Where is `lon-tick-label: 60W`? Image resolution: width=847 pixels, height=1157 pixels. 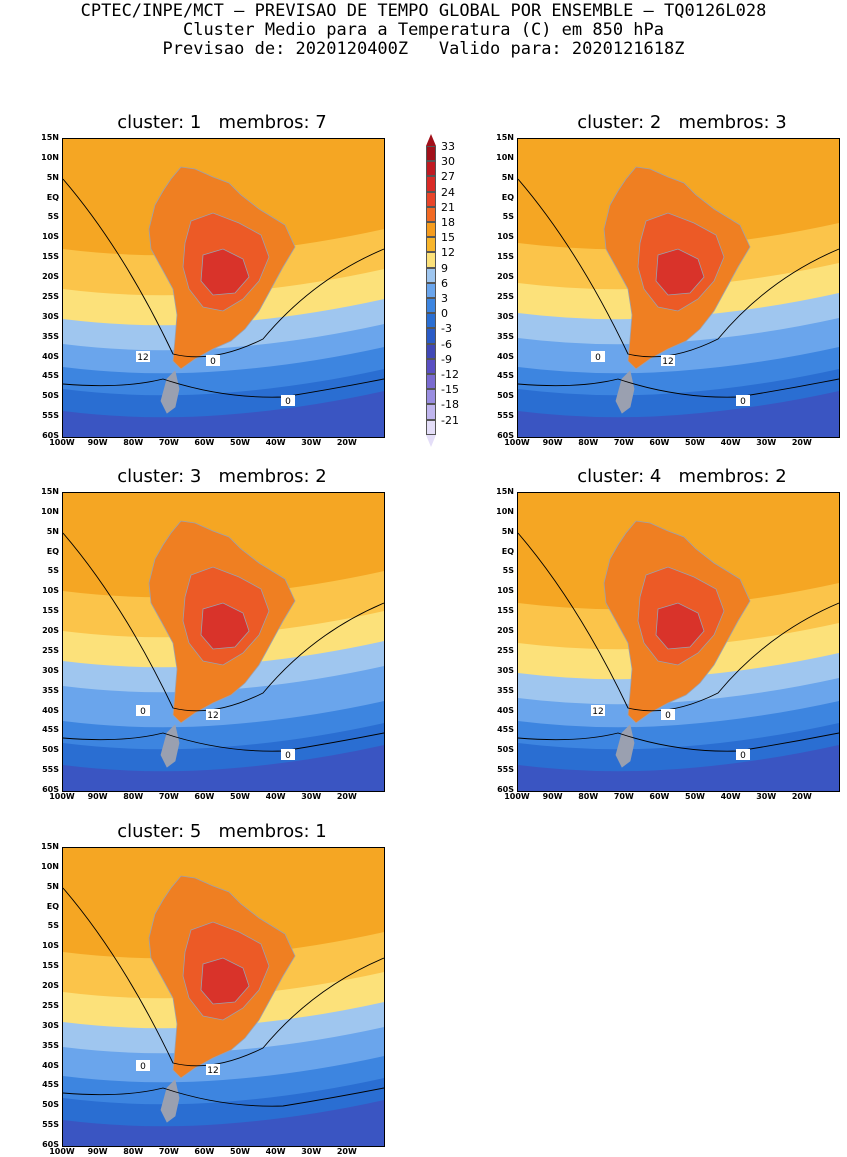
lon-tick-label: 60W is located at coordinates (659, 796).